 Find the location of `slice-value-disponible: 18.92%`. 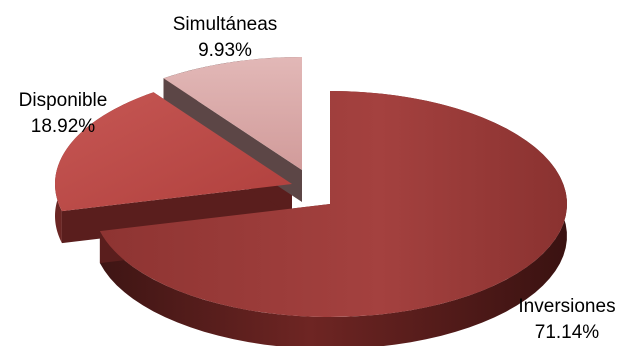

slice-value-disponible: 18.92% is located at coordinates (63, 126).